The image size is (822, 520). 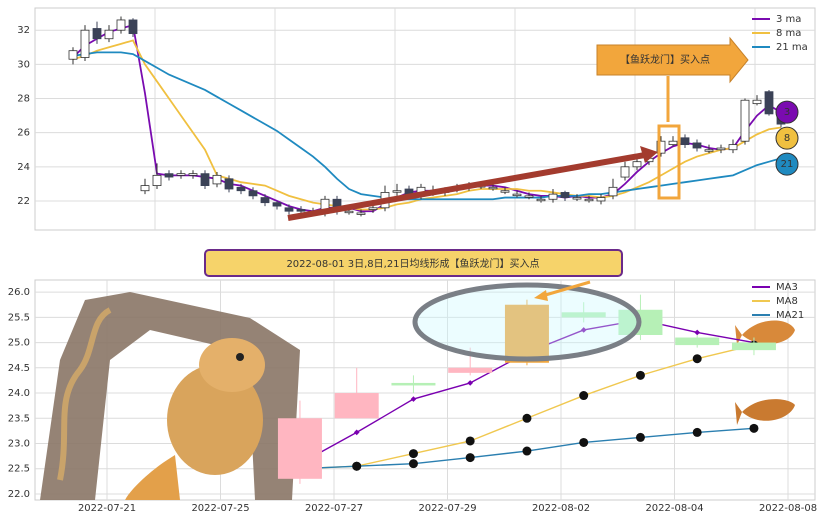 I want to click on title-box, so click(x=413, y=263).